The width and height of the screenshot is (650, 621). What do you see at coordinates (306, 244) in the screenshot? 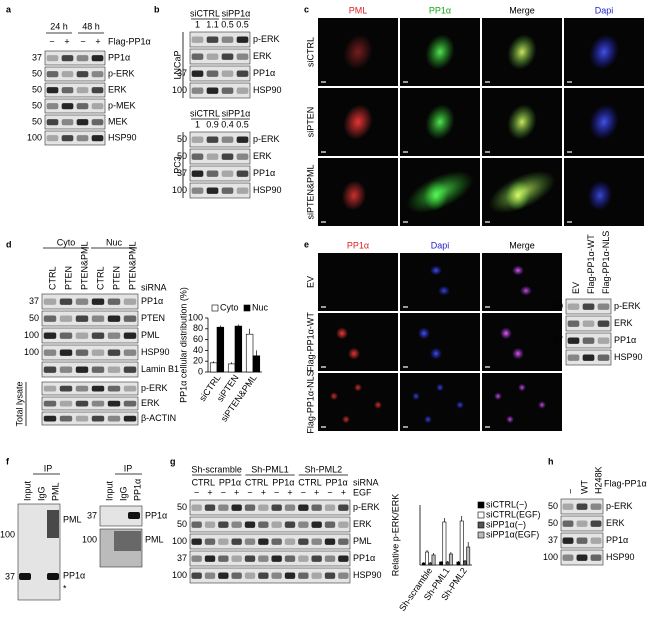
I see `panel-label: e` at bounding box center [306, 244].